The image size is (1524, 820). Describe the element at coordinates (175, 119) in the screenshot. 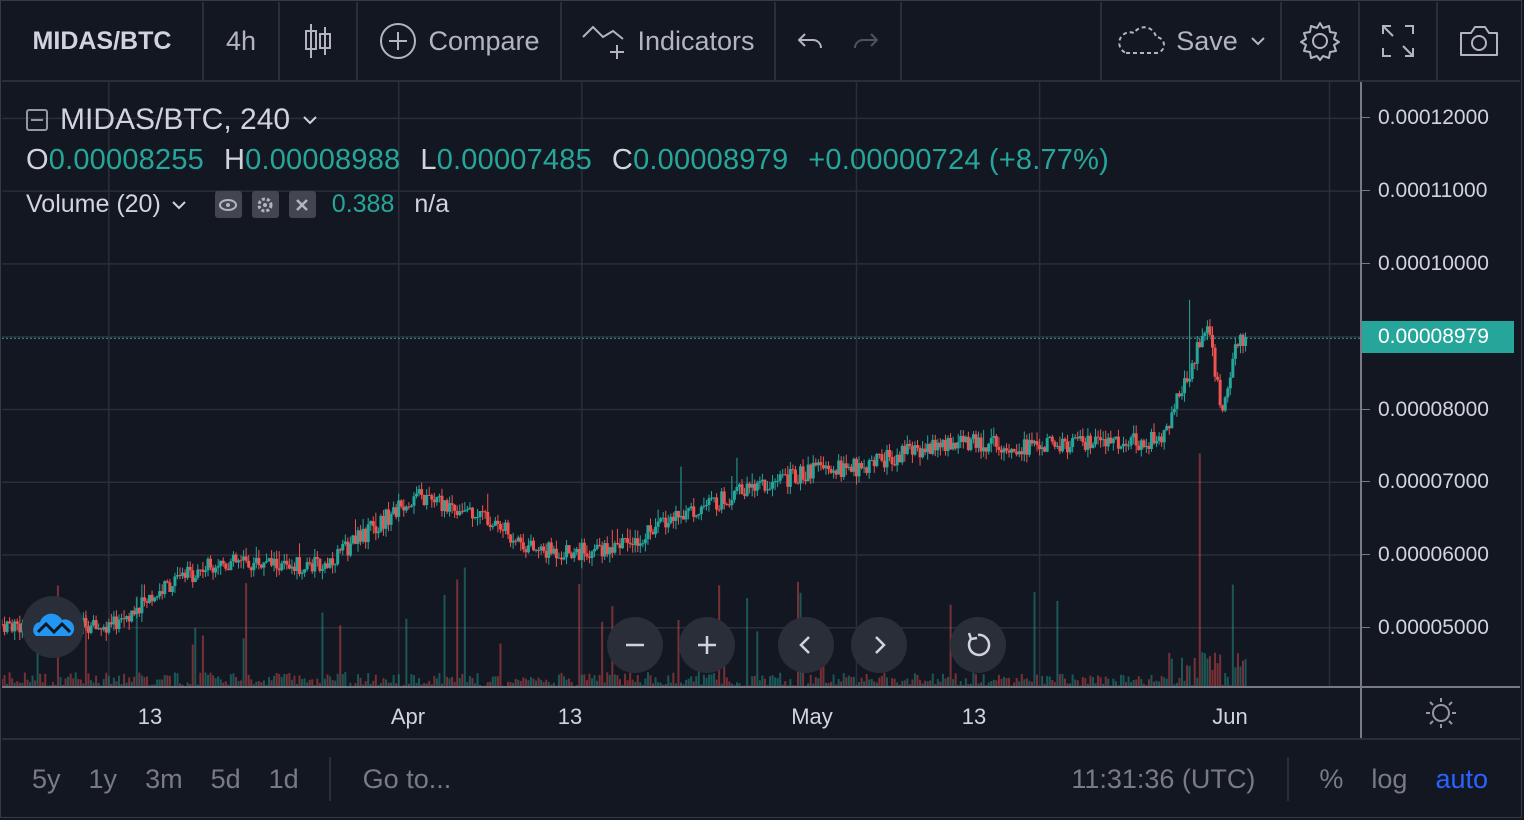

I see `legend-title: MIDAS/BTC, 240` at that location.